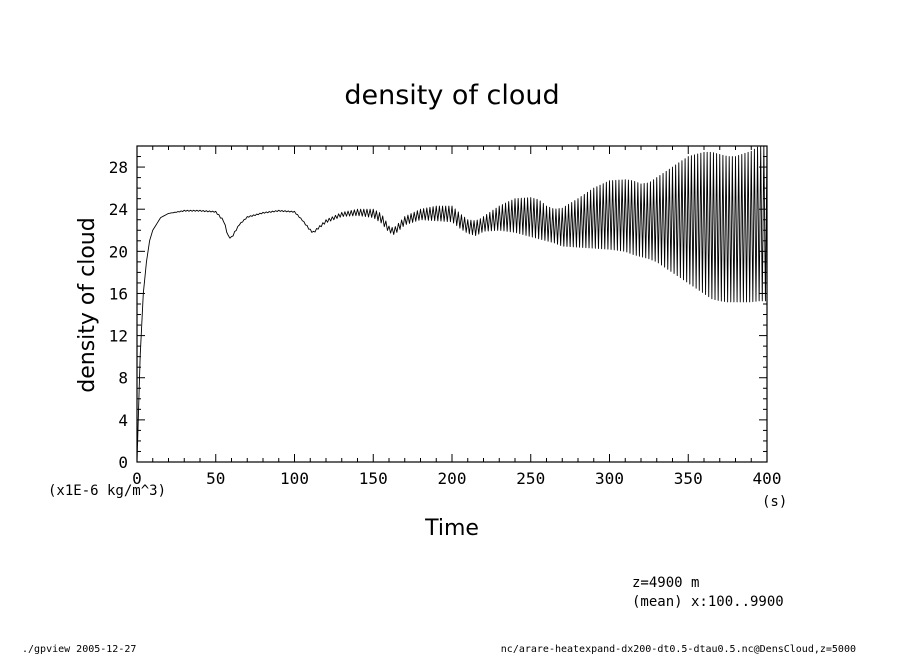 This screenshot has width=904, height=658. I want to click on y-tick-label: 0, so click(123, 462).